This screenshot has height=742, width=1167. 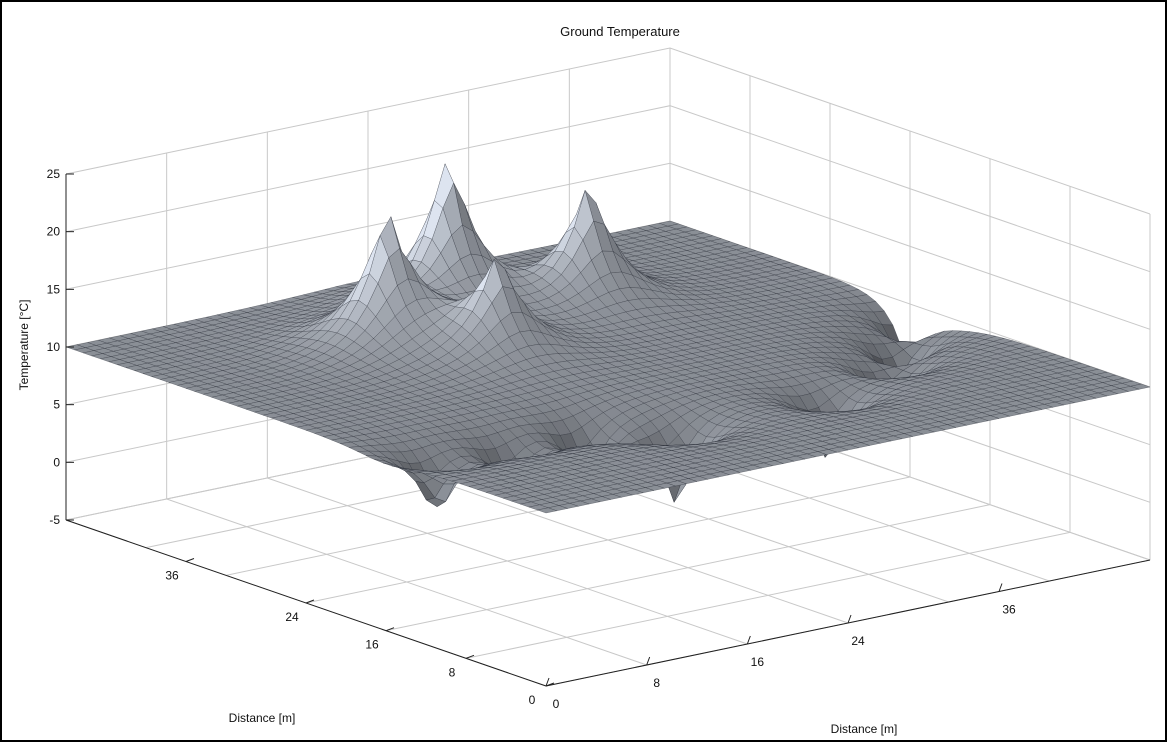 I want to click on x-tick-label: 24, so click(x=858, y=641).